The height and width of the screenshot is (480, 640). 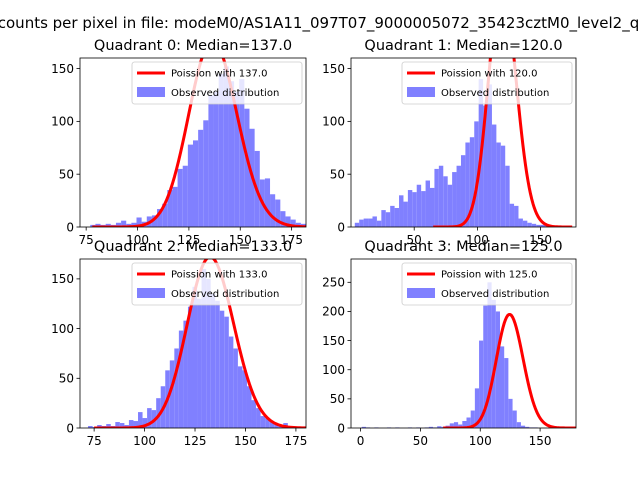 What do you see at coordinates (463, 247) in the screenshot?
I see `subplot-title: Quadrant 3: Median=125.0` at bounding box center [463, 247].